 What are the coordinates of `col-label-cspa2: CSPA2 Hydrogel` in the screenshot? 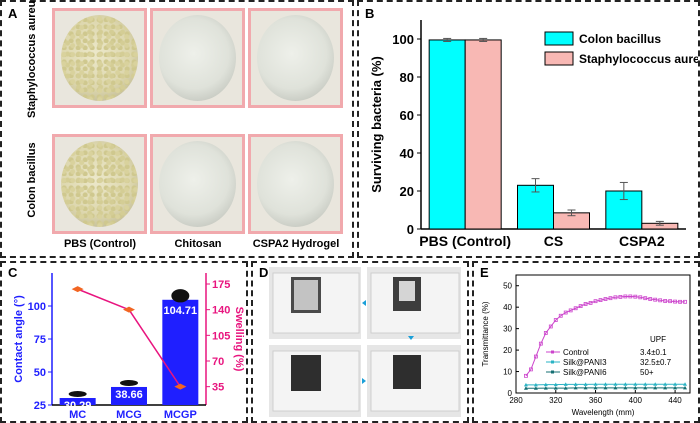 It's located at (296, 244).